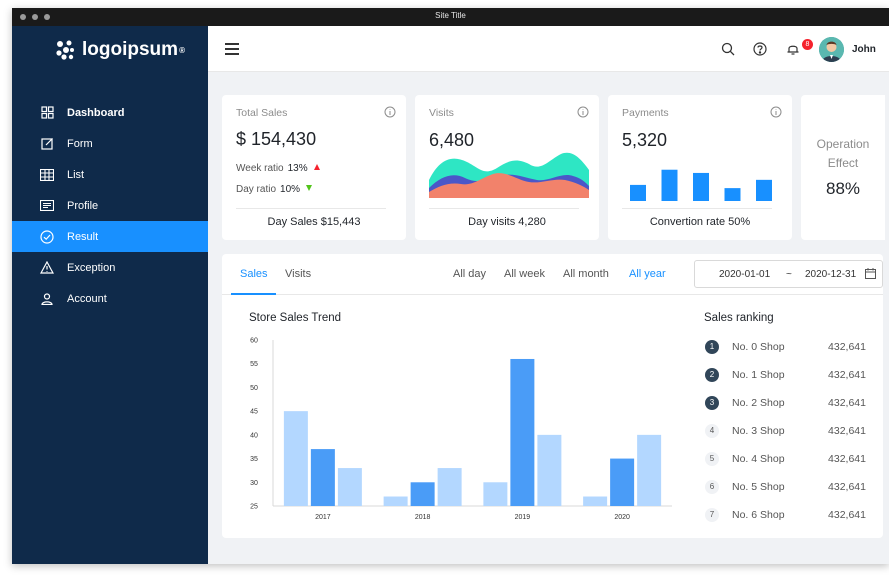 The image size is (889, 578). I want to click on tab-visits: Visits, so click(298, 274).